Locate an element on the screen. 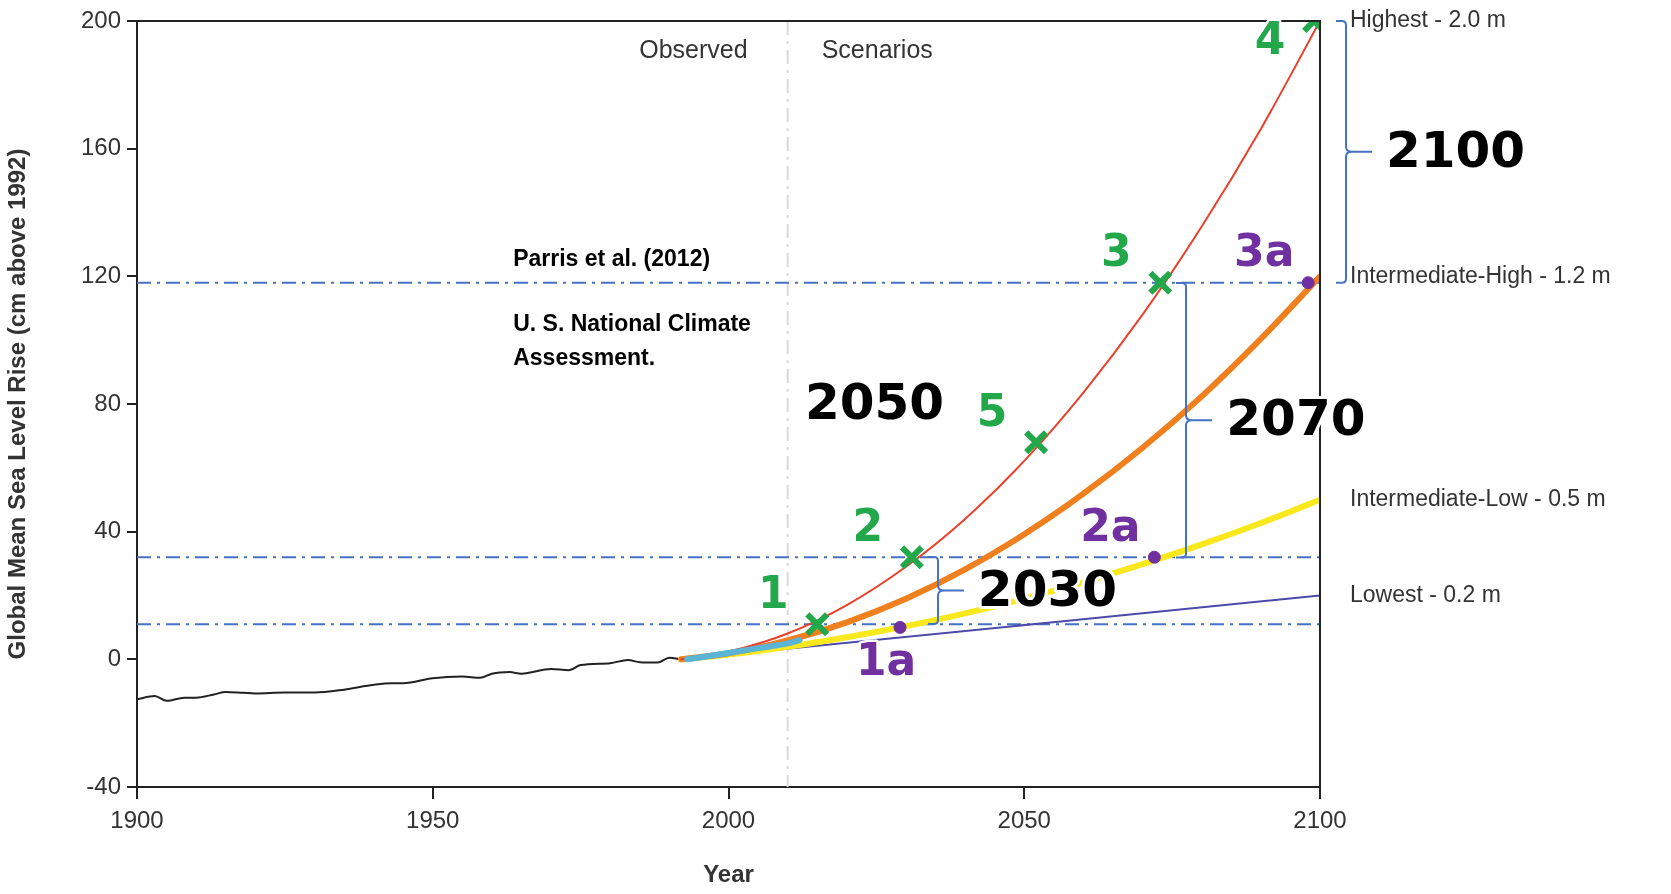  ref-line-label: Parris et al. (2012) is located at coordinates (612, 257).